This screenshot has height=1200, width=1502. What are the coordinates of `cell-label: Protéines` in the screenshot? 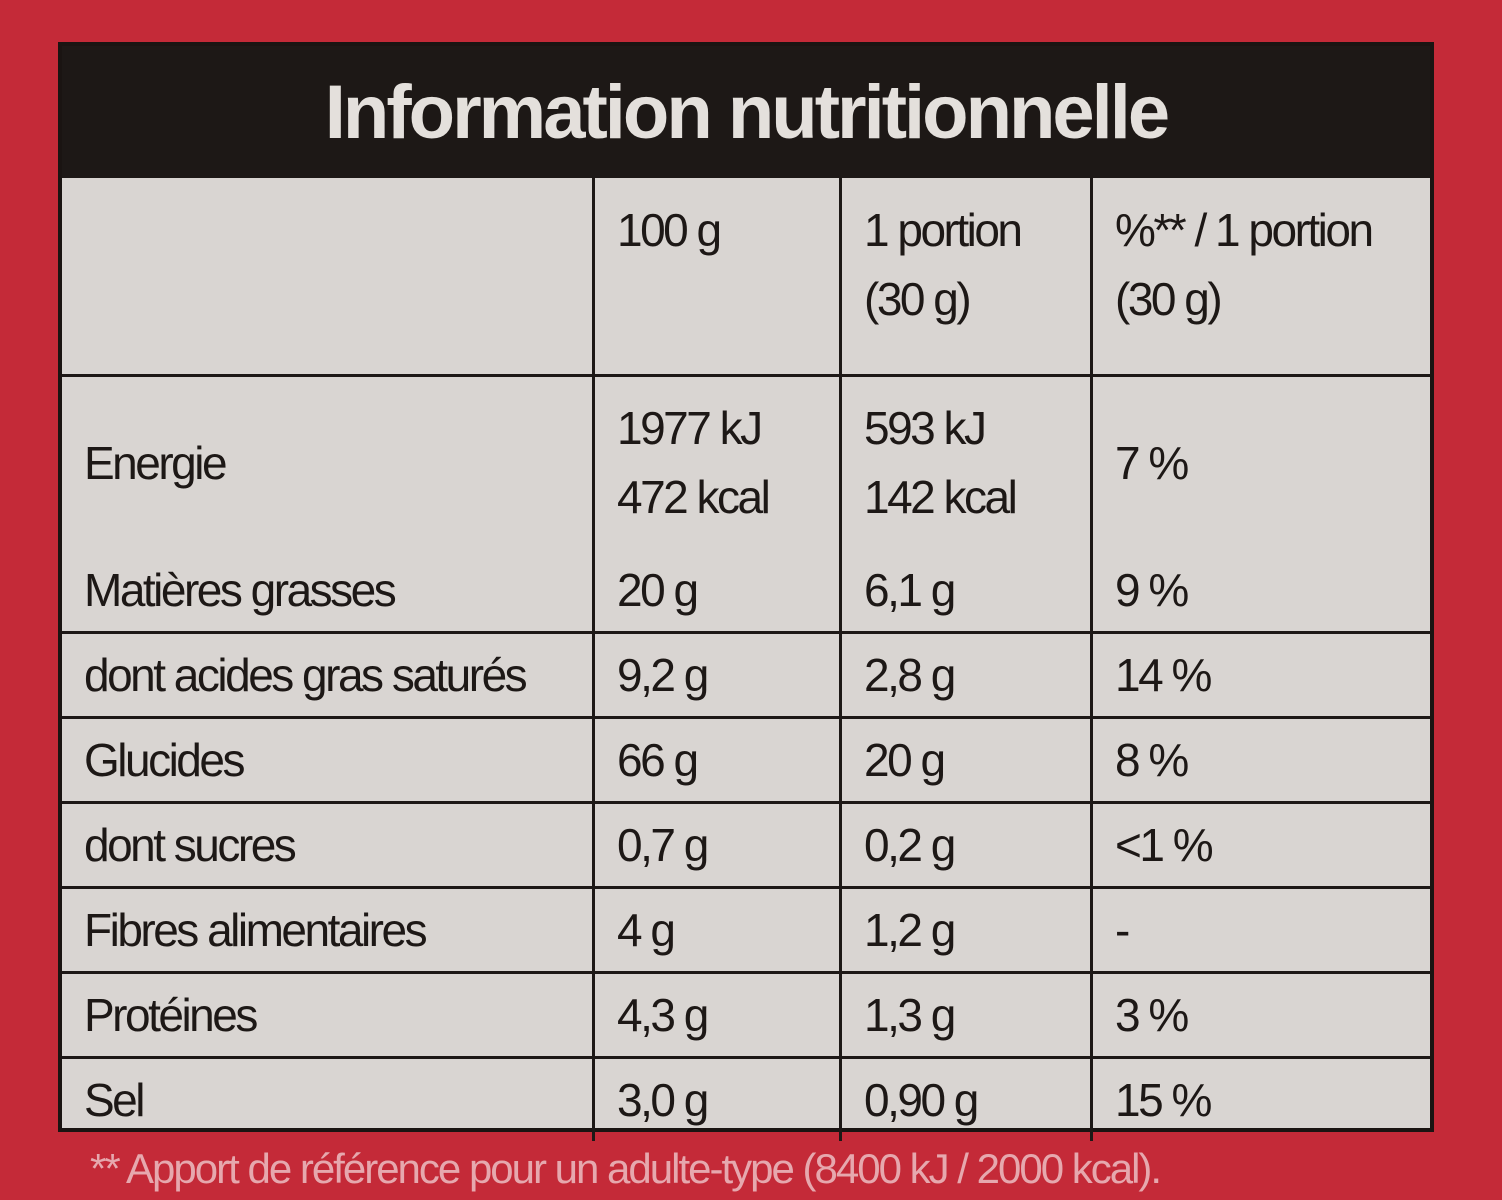 It's located at (328, 1015).